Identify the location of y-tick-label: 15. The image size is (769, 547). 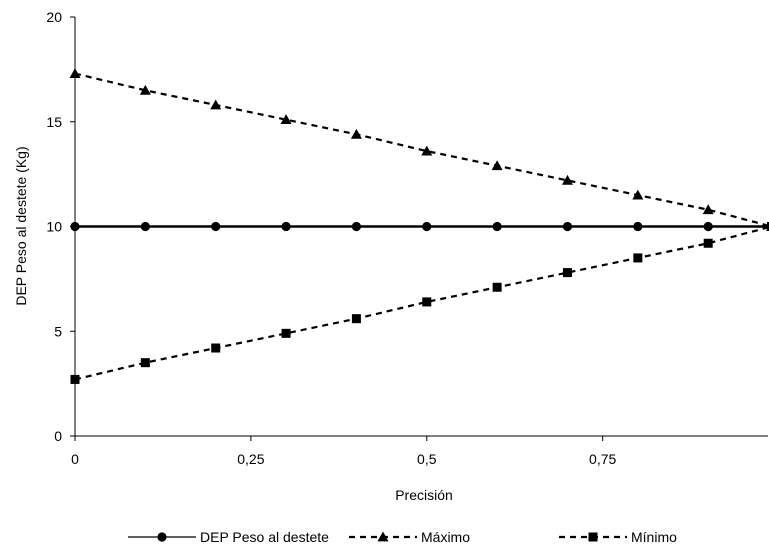
(54, 122).